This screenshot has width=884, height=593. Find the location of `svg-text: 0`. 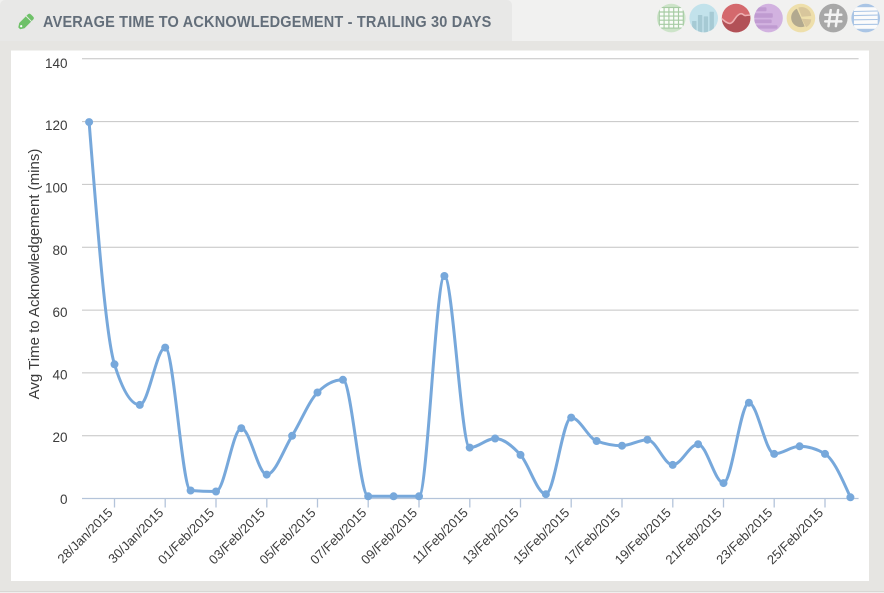

svg-text: 0 is located at coordinates (64, 499).